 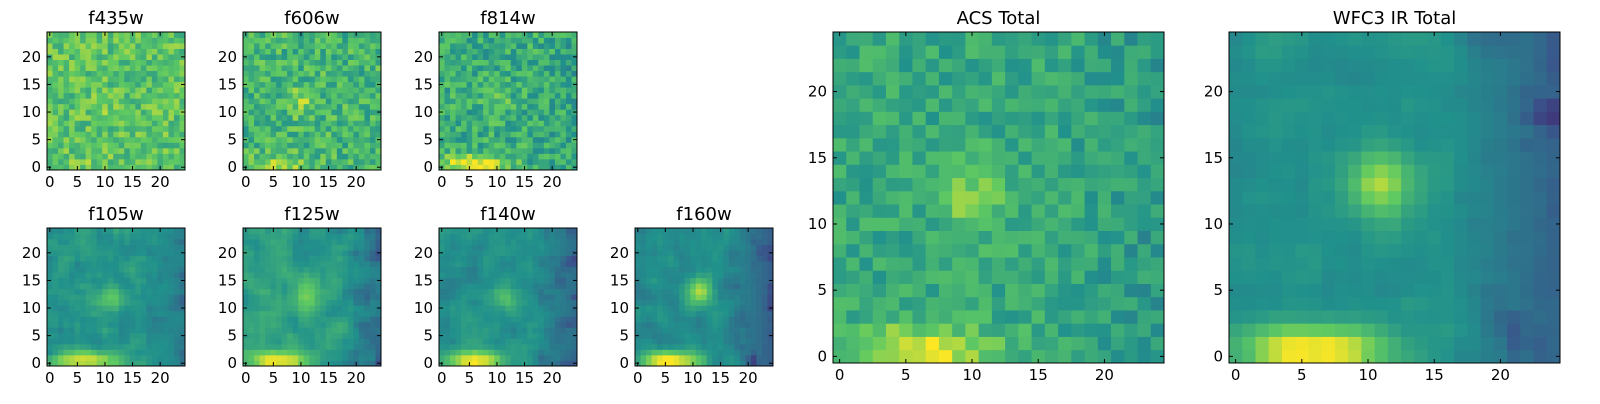 What do you see at coordinates (300, 378) in the screenshot?
I see `x-tick-label: 10` at bounding box center [300, 378].